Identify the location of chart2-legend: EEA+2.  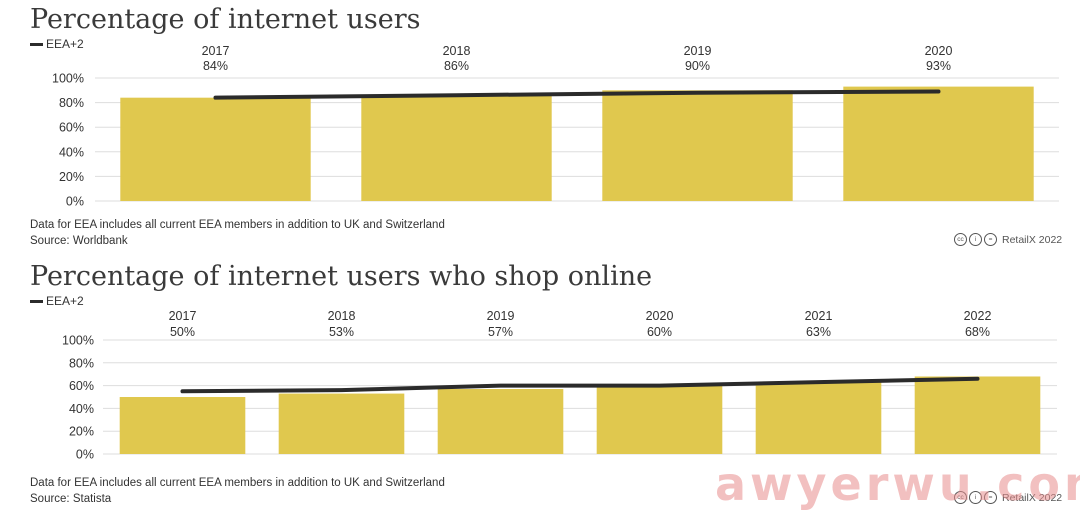
(57, 301).